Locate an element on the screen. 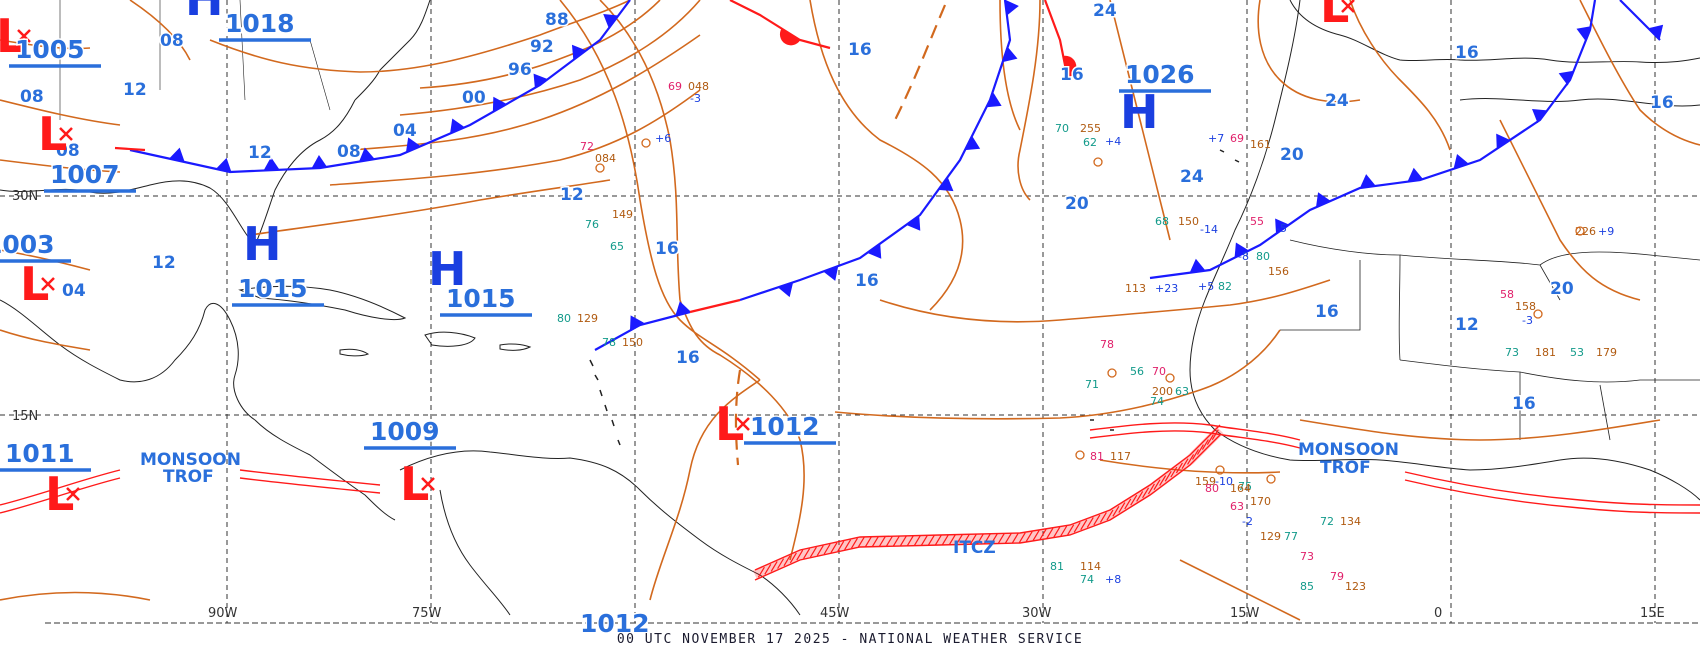 The width and height of the screenshot is (1700, 650). station-value: 179 is located at coordinates (1606, 352).